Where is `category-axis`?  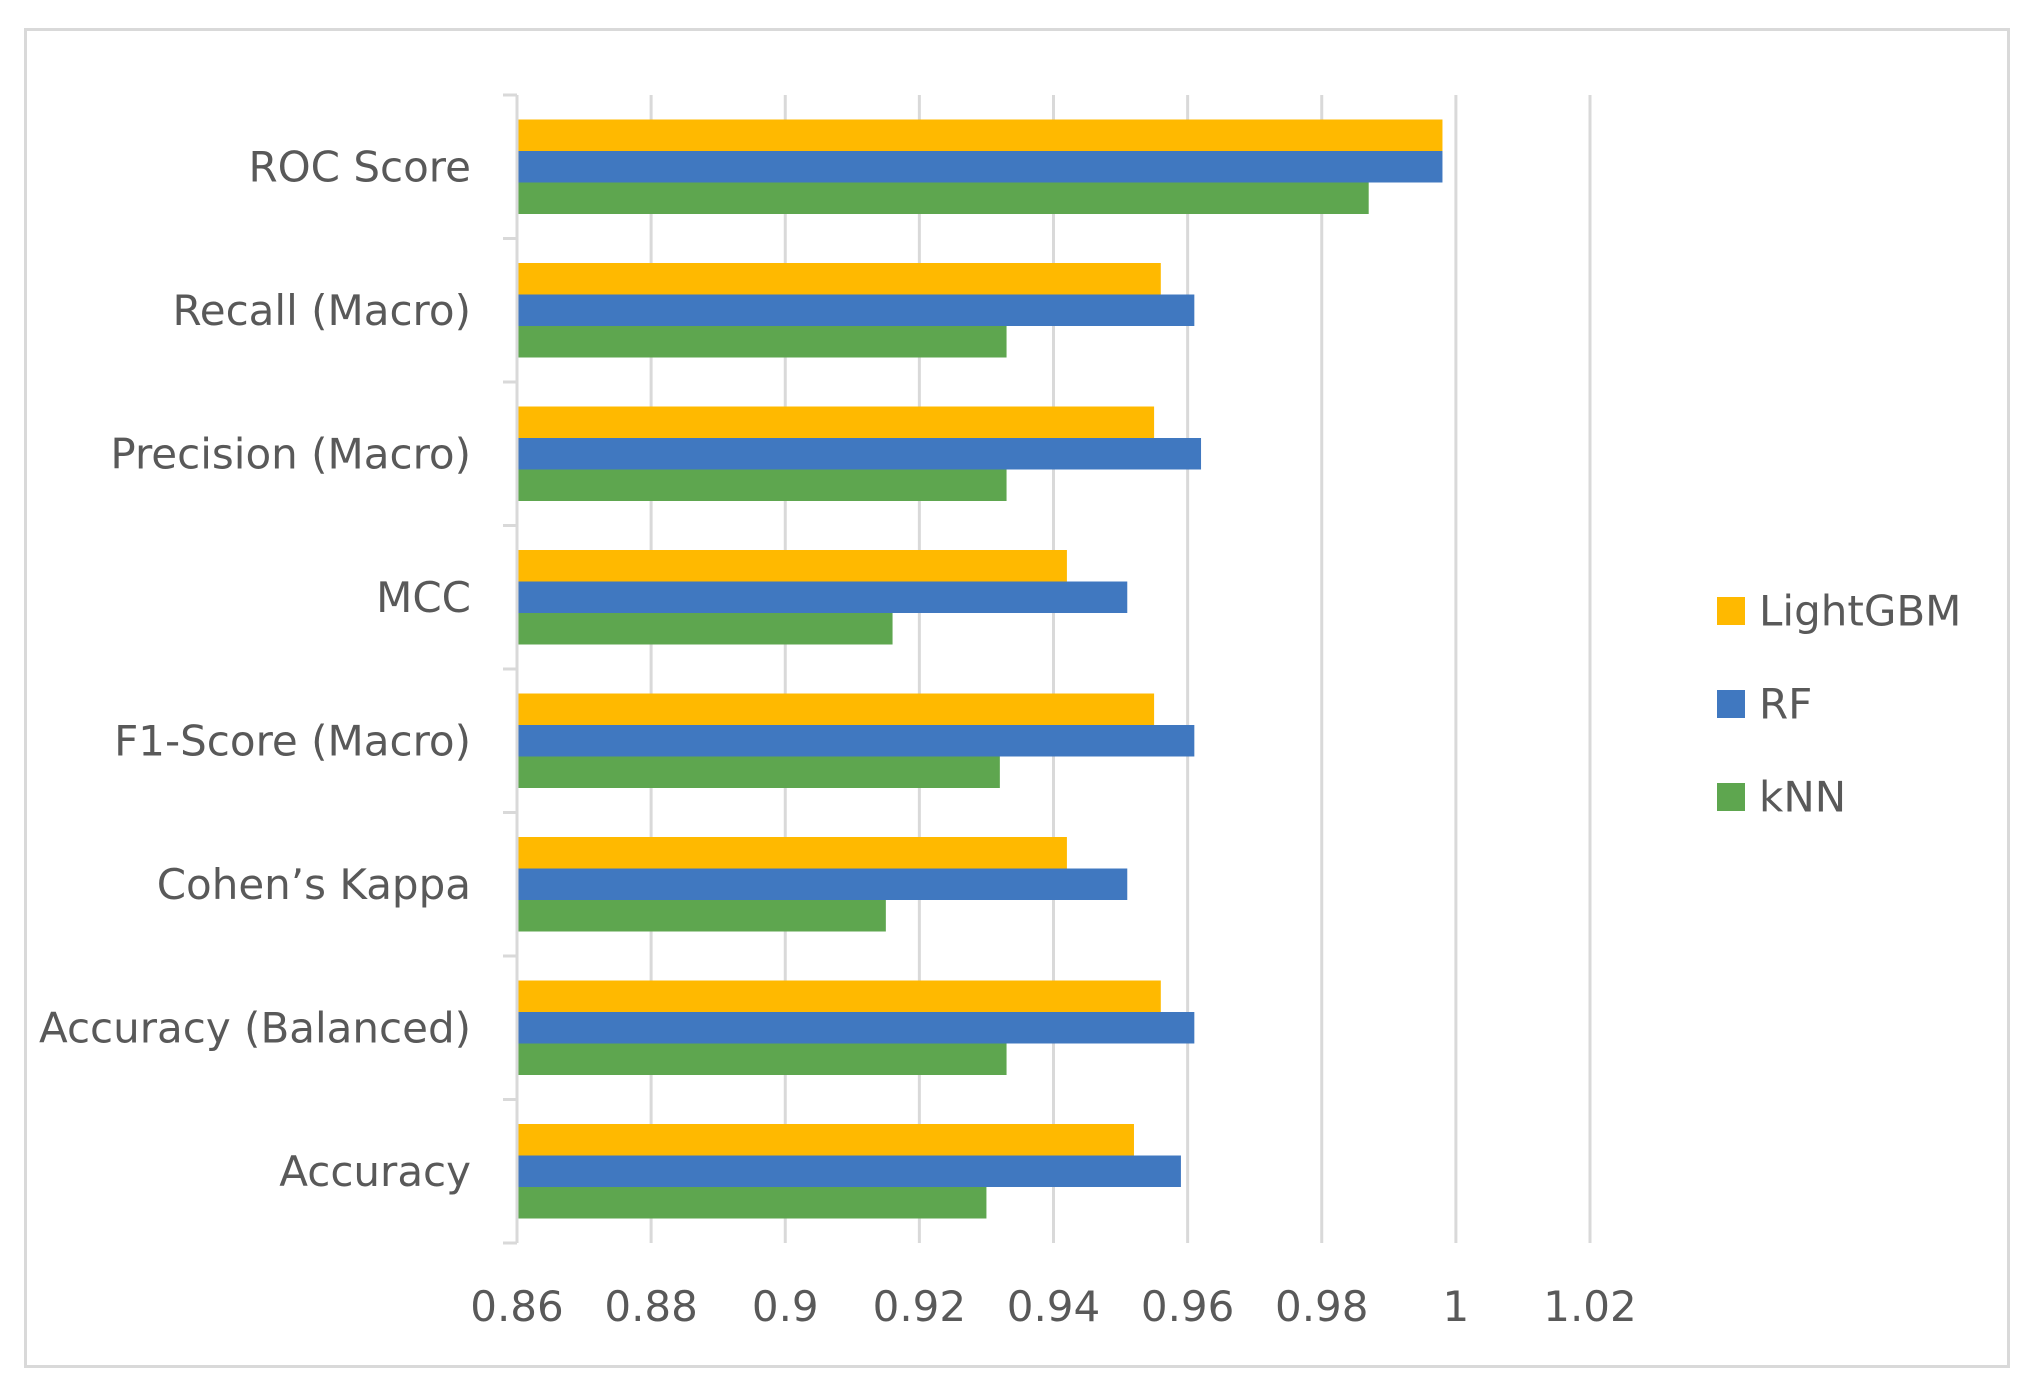 category-axis is located at coordinates (511, 669).